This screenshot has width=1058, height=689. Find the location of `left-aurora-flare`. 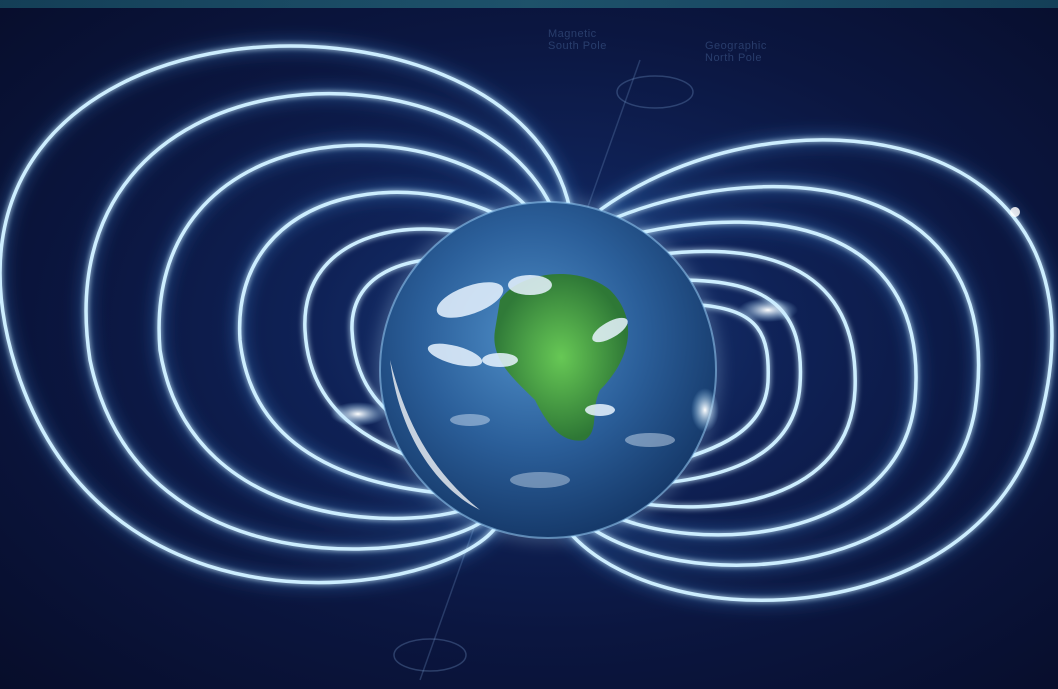

left-aurora-flare is located at coordinates (358, 414).